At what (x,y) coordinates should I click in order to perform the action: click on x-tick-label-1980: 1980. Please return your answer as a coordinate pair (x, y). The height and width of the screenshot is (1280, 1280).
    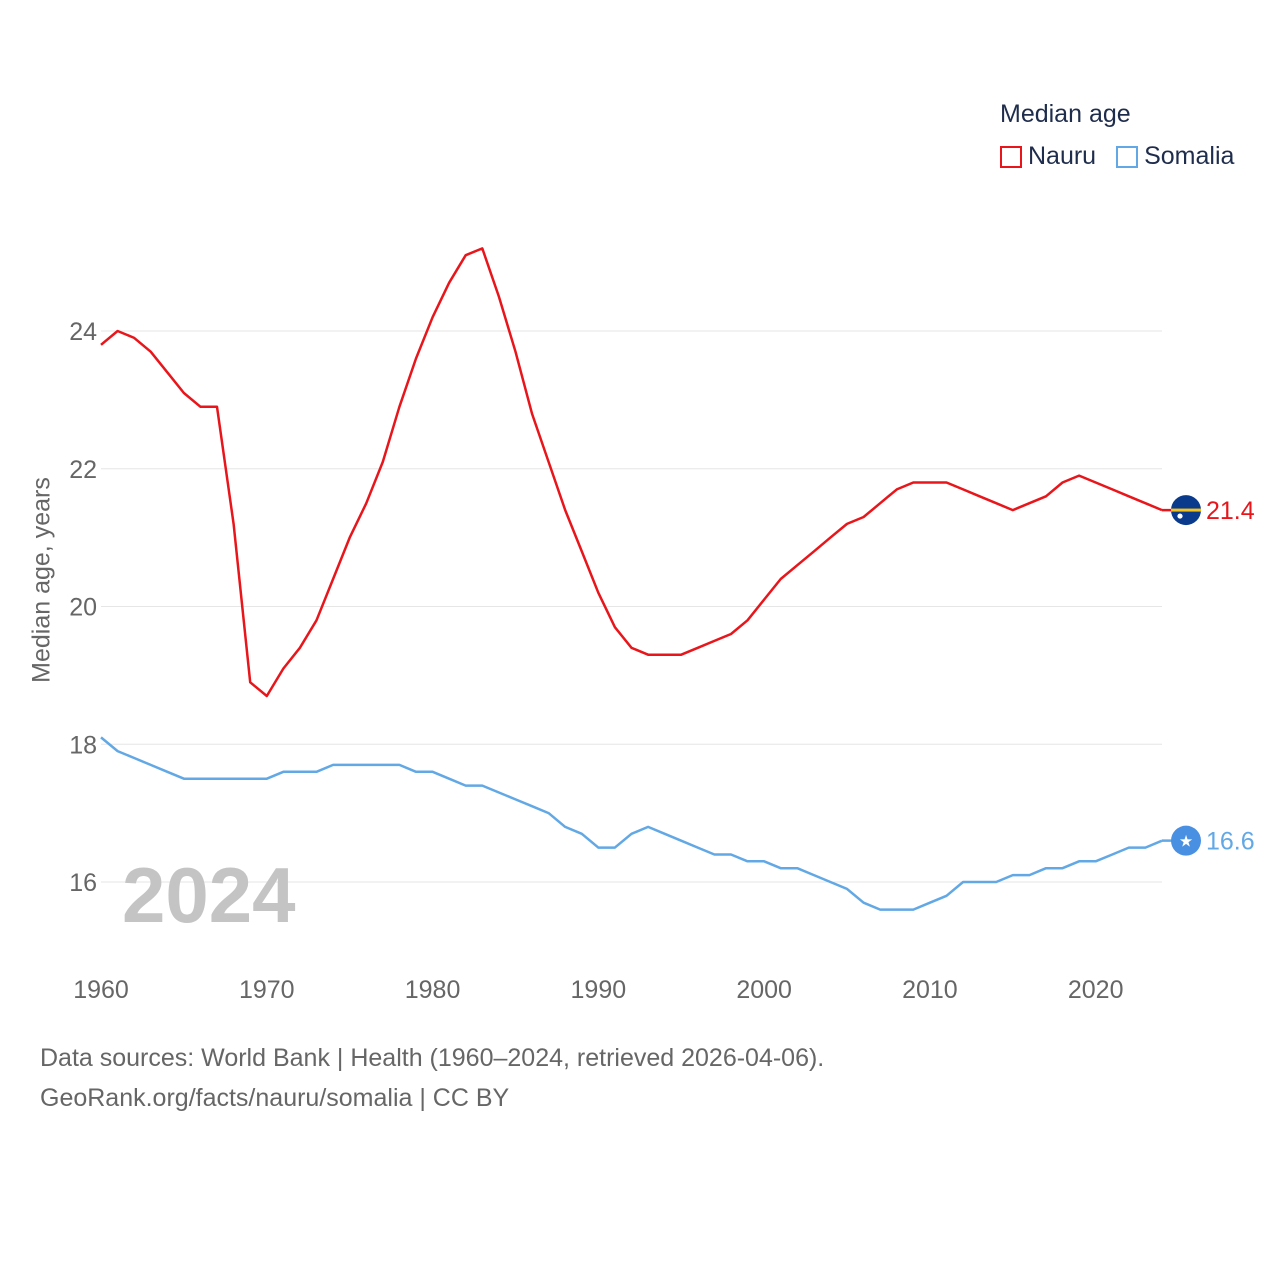
    Looking at the image, I should click on (433, 990).